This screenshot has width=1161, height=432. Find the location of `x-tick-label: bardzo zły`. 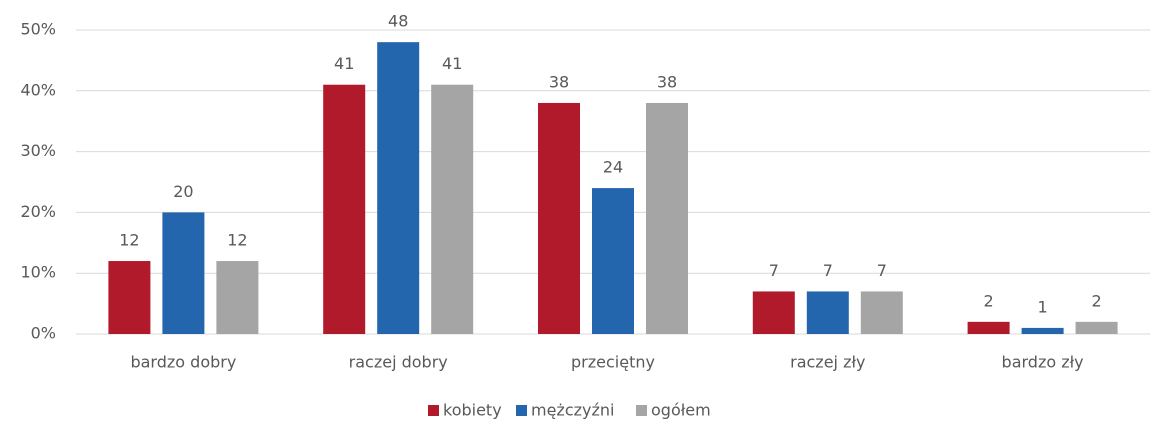

x-tick-label: bardzo zły is located at coordinates (1043, 362).